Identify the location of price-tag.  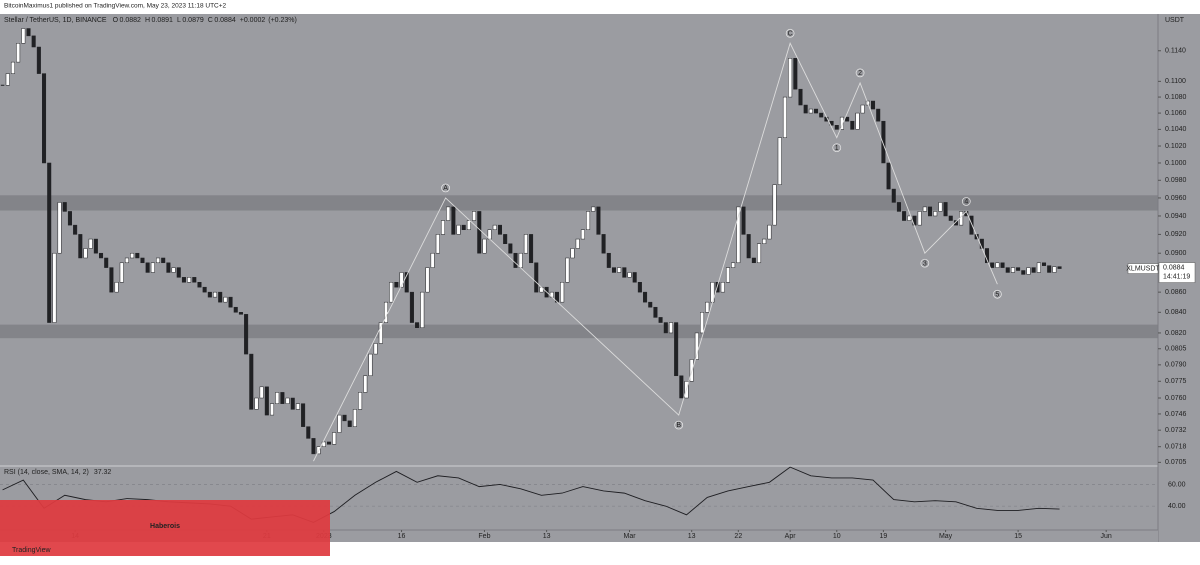
(1177, 272).